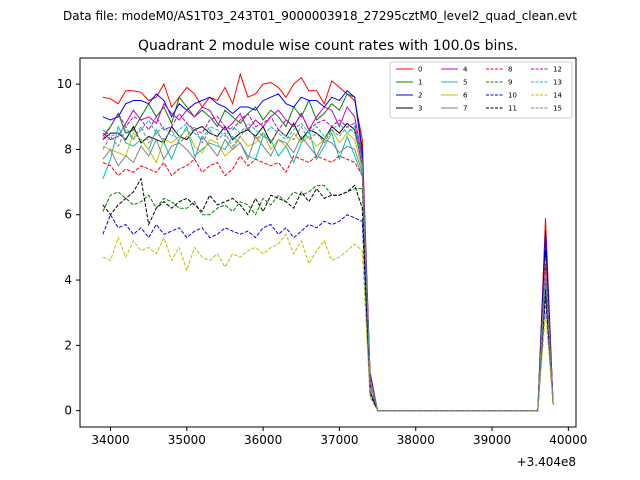  What do you see at coordinates (68, 411) in the screenshot?
I see `y-tick-label: 0` at bounding box center [68, 411].